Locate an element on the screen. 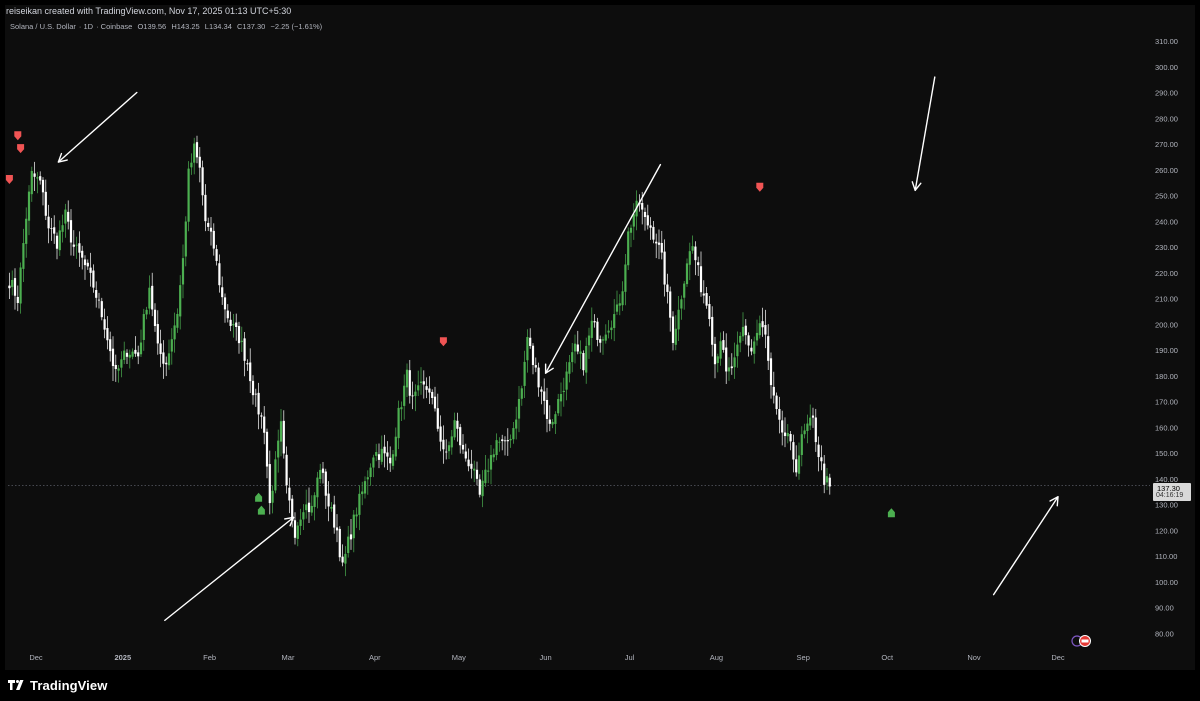 This screenshot has height=701, width=1200. buy-signal-marker is located at coordinates (891, 513).